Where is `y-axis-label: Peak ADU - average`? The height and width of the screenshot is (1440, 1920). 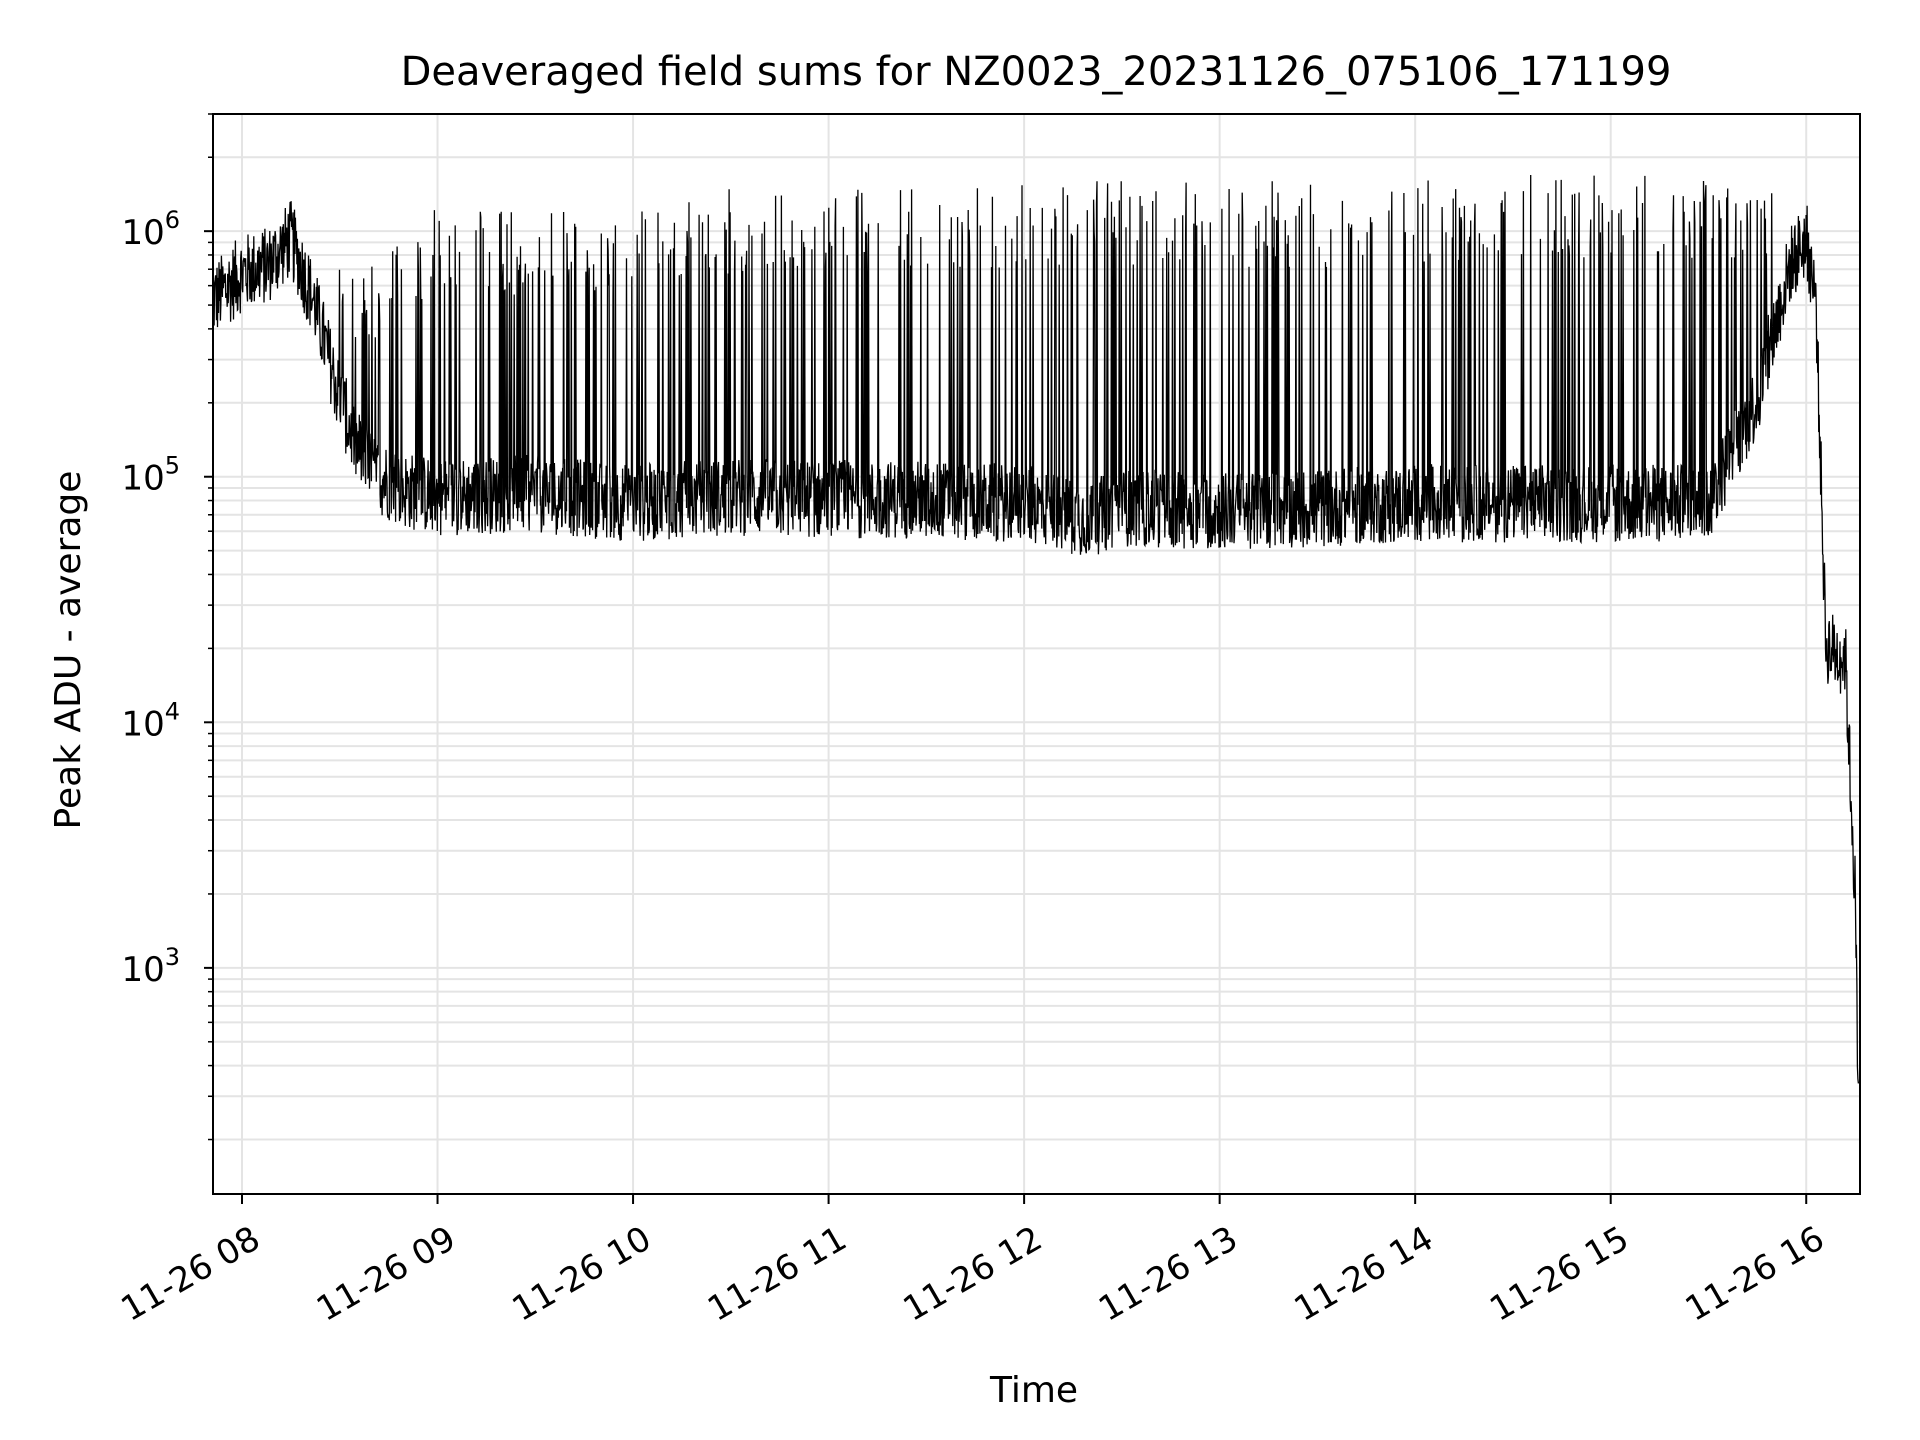 y-axis-label: Peak ADU - average is located at coordinates (68, 650).